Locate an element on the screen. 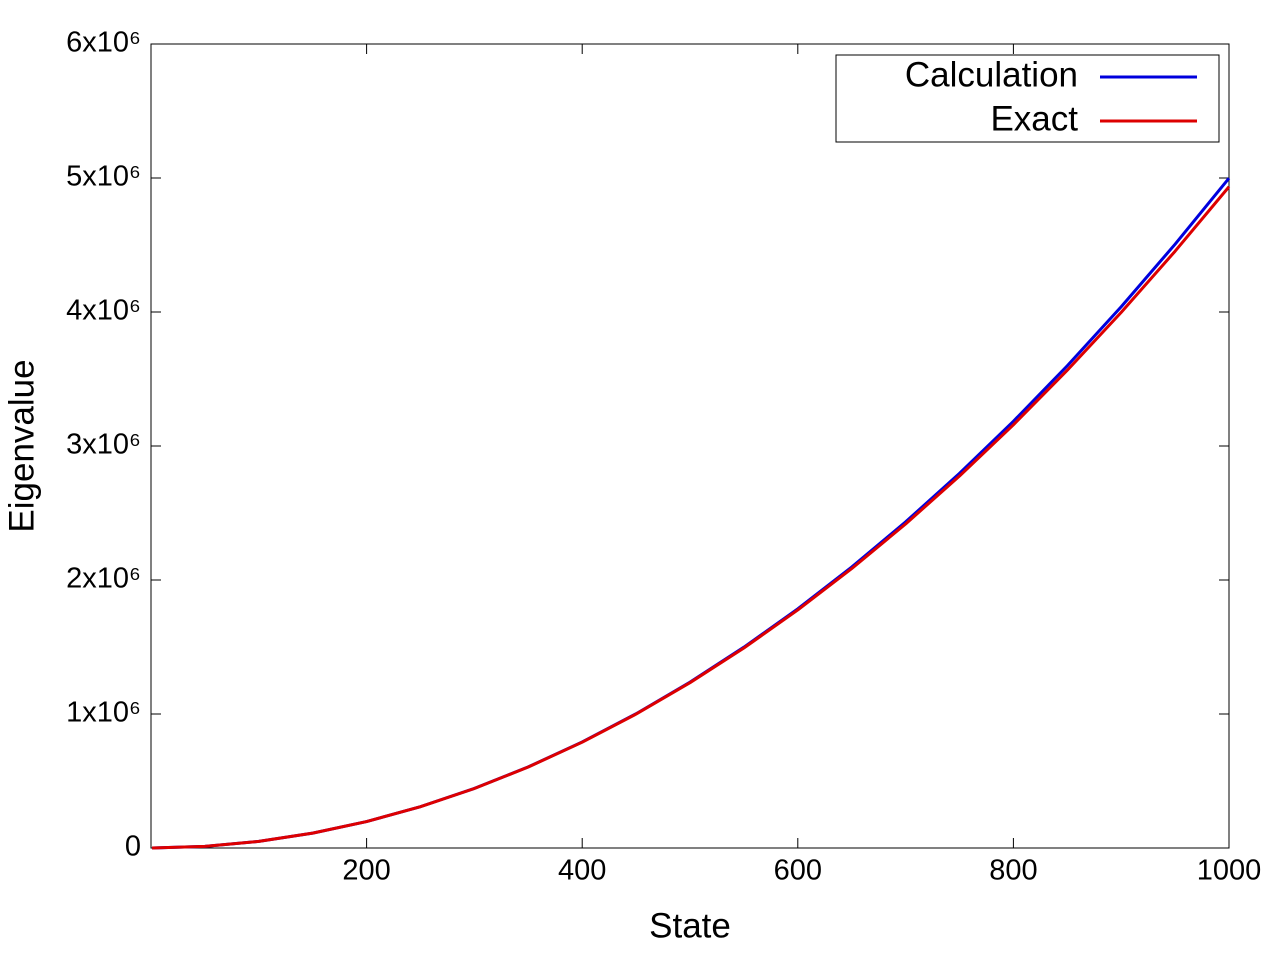 The height and width of the screenshot is (960, 1280). y-axis-title: Eigenvalue is located at coordinates (21, 445).